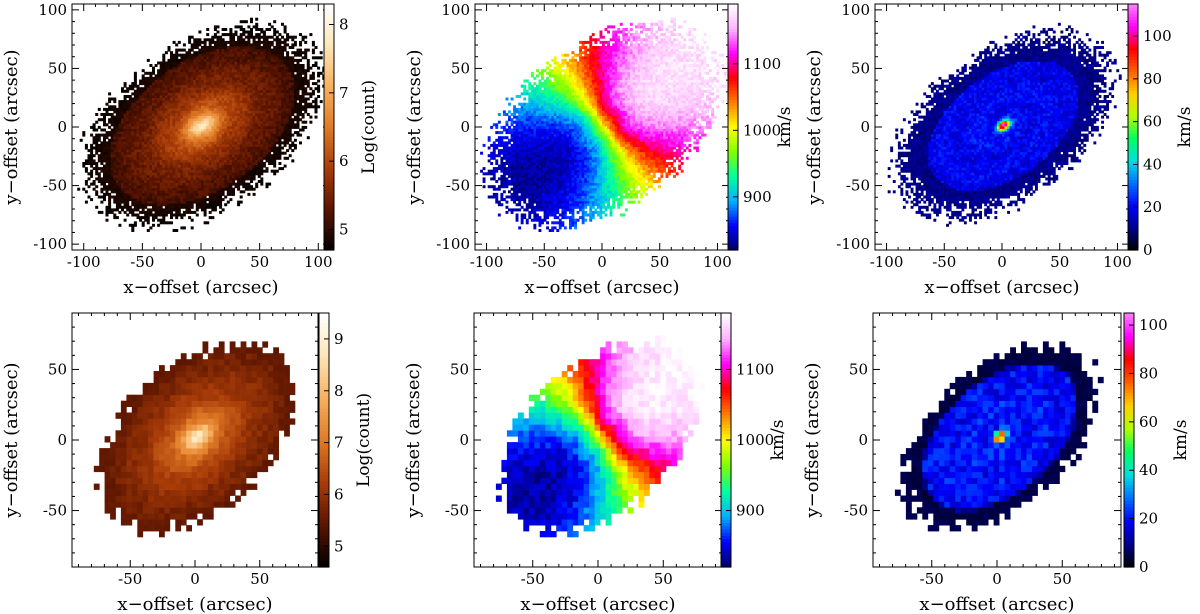  What do you see at coordinates (369, 127) in the screenshot?
I see `colorbar-label: Log(count)` at bounding box center [369, 127].